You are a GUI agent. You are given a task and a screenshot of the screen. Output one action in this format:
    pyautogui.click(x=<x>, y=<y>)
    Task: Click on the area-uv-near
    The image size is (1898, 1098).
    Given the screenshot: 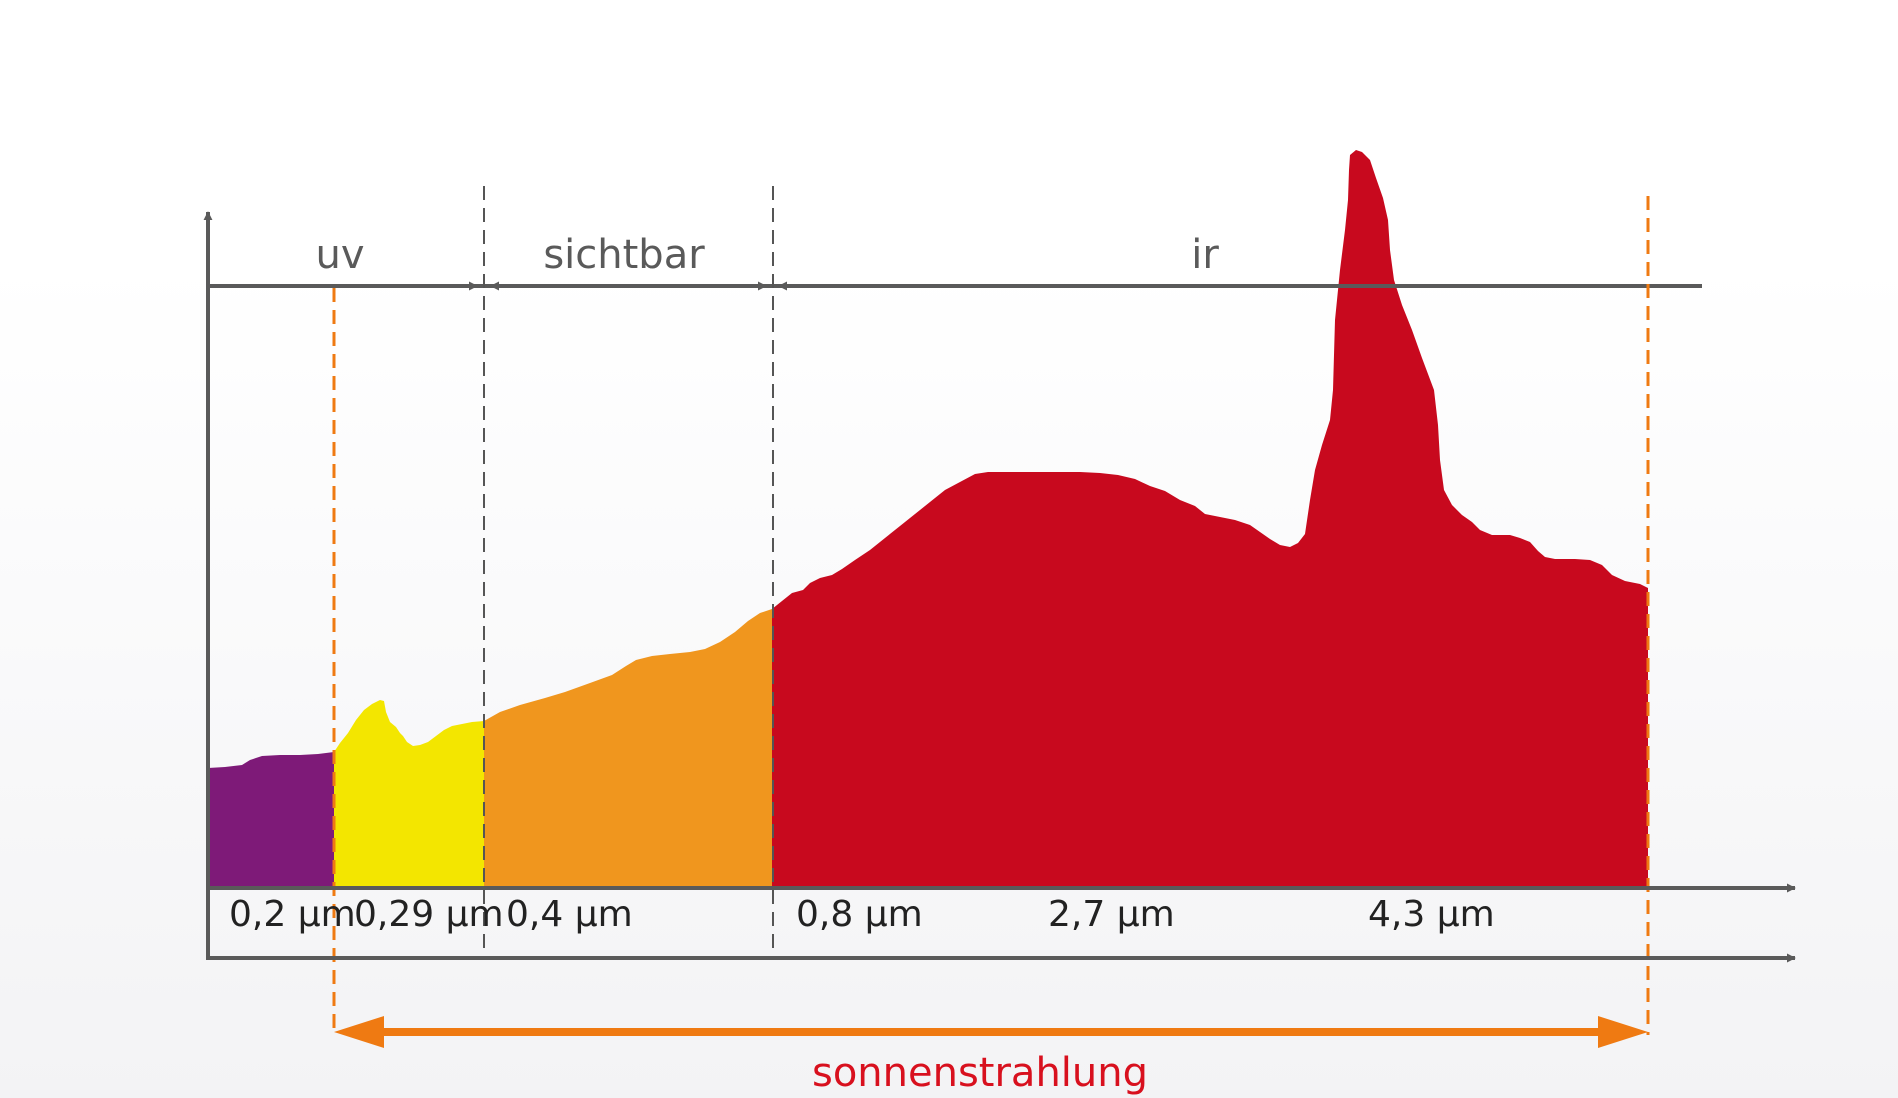 What is the action you would take?
    pyautogui.click(x=409, y=794)
    